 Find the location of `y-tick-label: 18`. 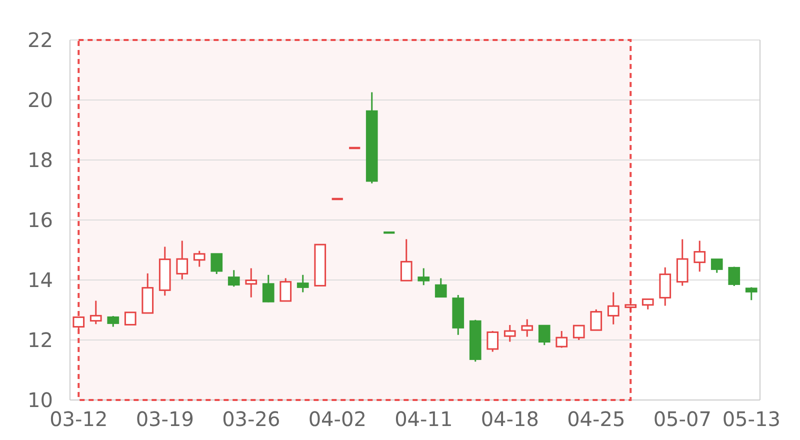

y-tick-label: 18 is located at coordinates (40, 160).